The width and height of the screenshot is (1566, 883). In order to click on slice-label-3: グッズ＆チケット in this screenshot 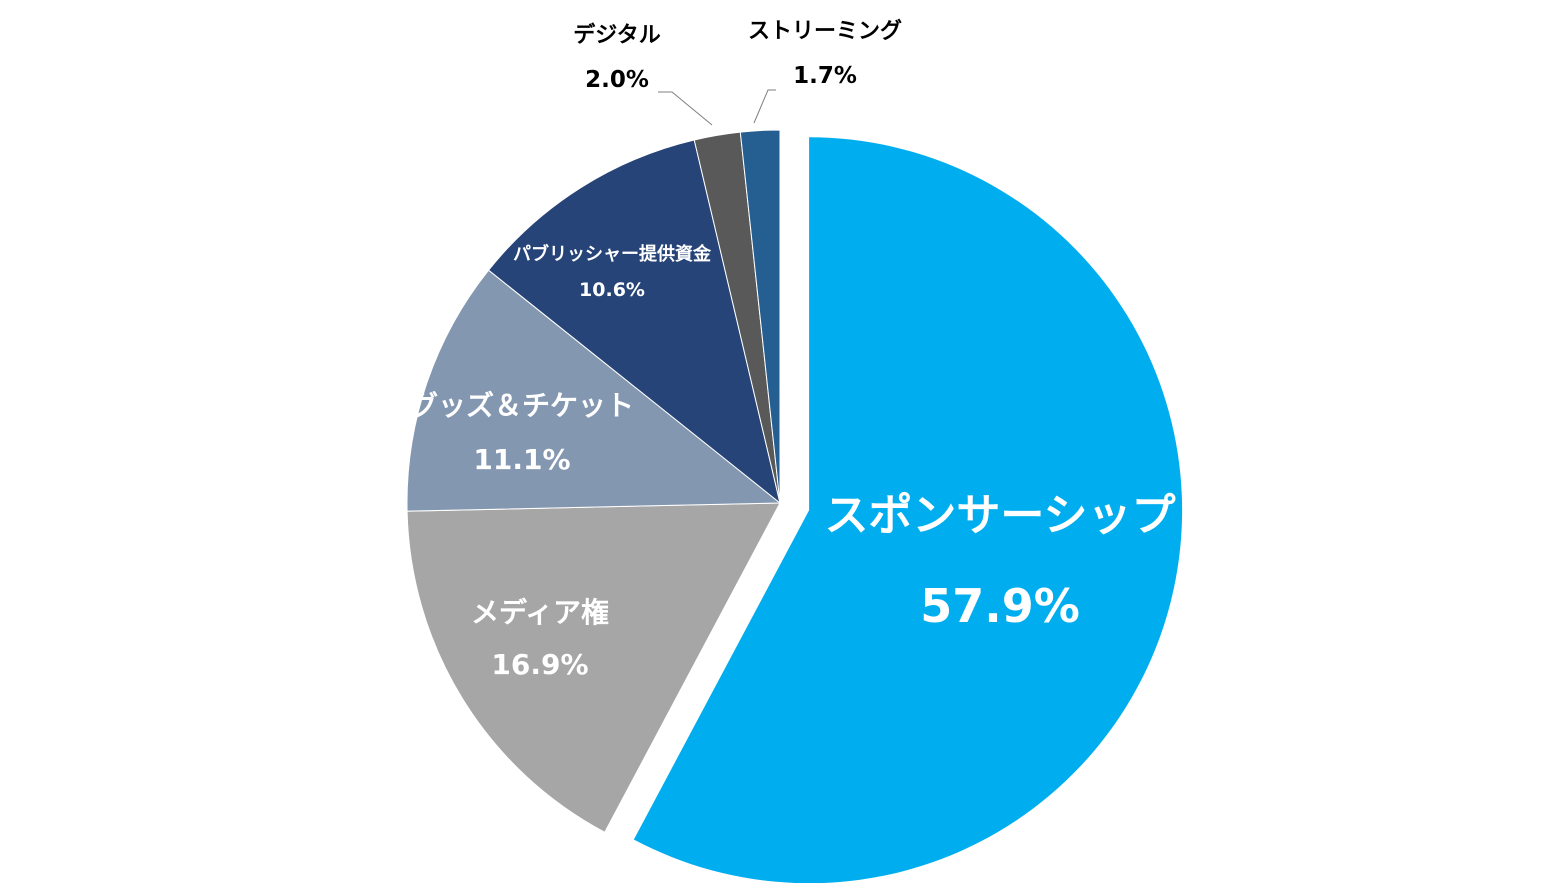, I will do `click(522, 405)`.